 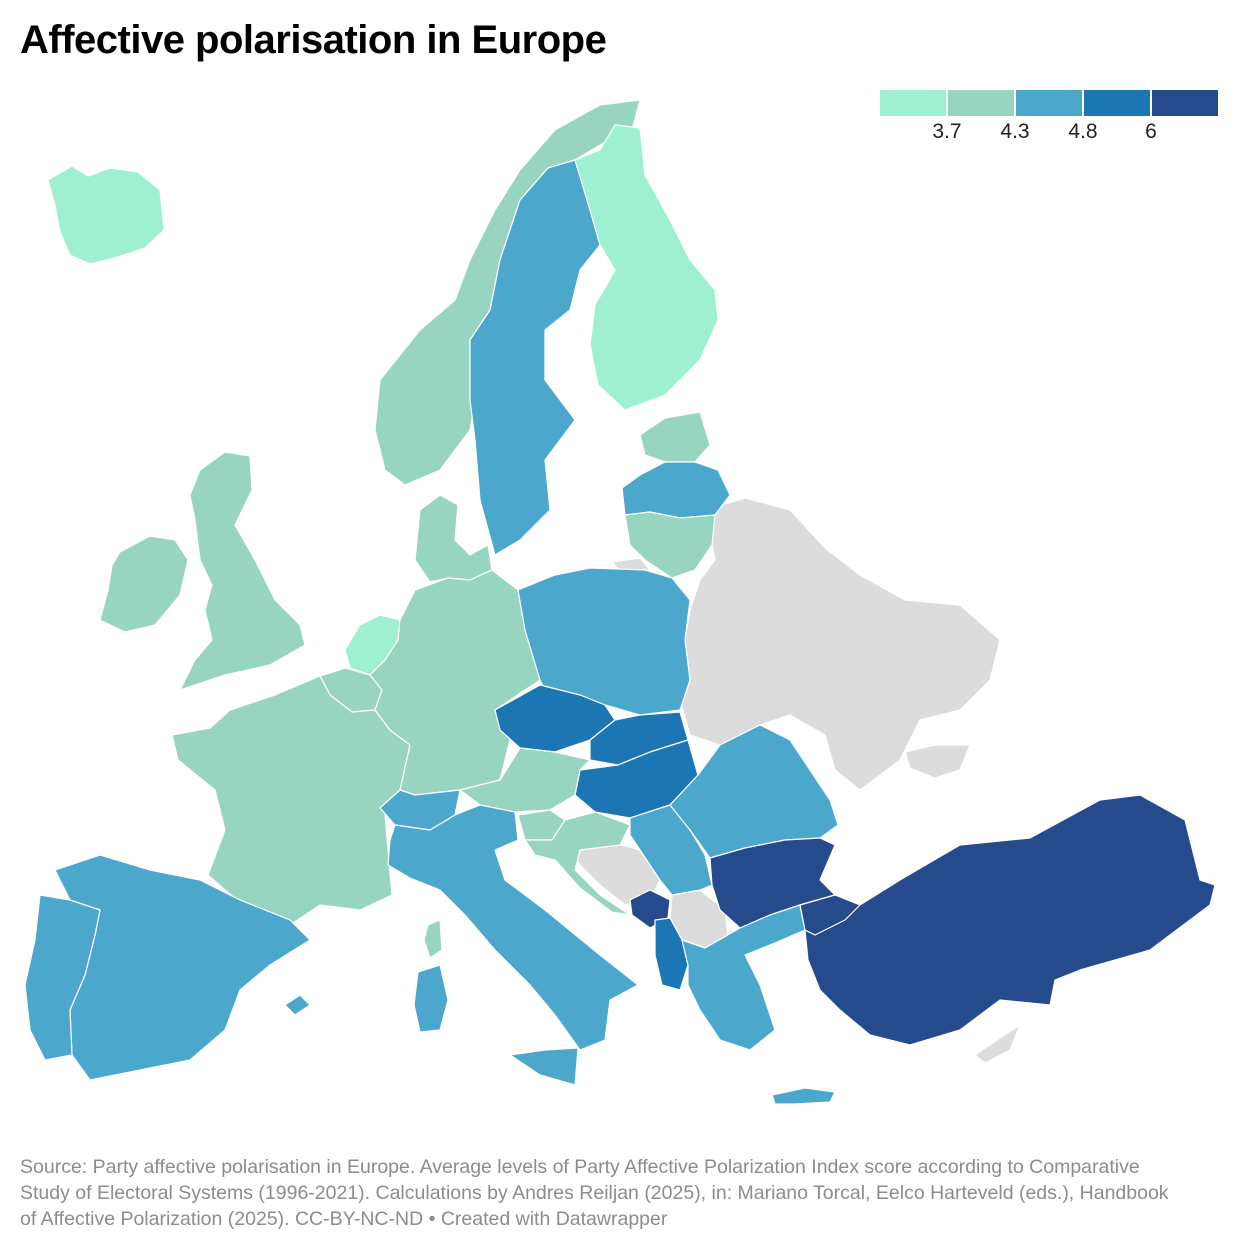 What do you see at coordinates (803, 1096) in the screenshot?
I see `crete` at bounding box center [803, 1096].